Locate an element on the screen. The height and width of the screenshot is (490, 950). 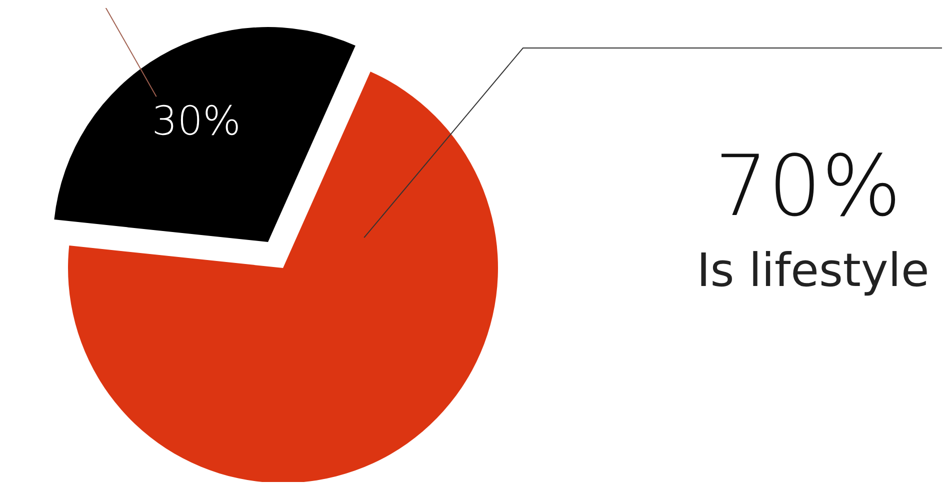
slice-label: Is lifestyle is located at coordinates (813, 270).